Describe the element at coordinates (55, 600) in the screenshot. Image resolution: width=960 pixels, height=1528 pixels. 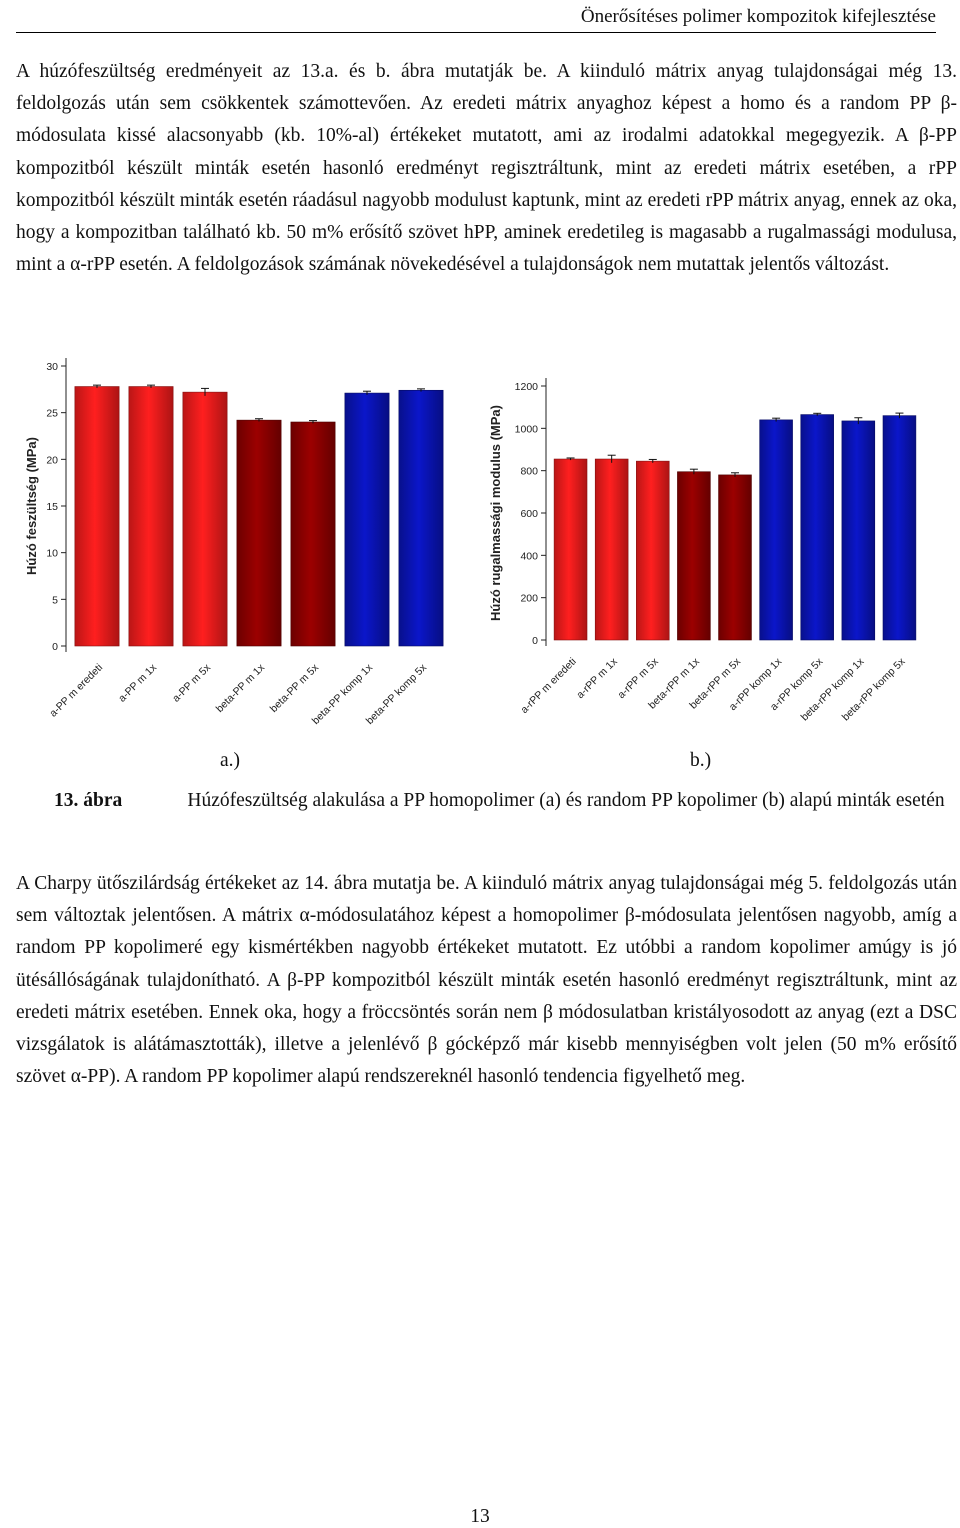
I see `y-tick-label: 5` at that location.